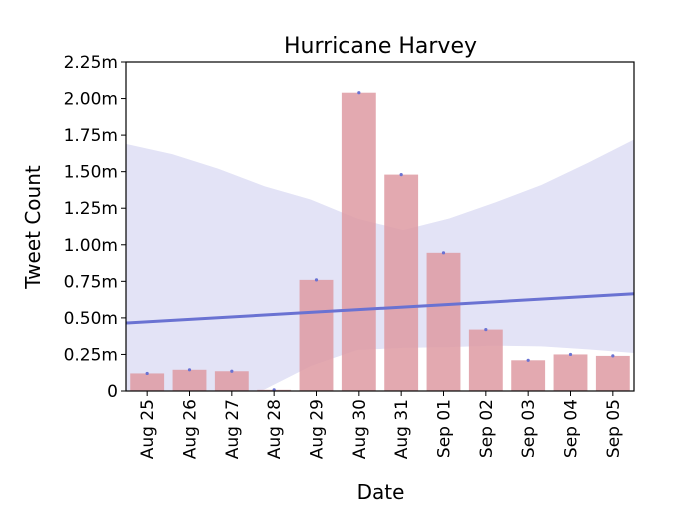 Image resolution: width=680 pixels, height=530 pixels. What do you see at coordinates (318, 429) in the screenshot?
I see `x-tick-label: Aug 29` at bounding box center [318, 429].